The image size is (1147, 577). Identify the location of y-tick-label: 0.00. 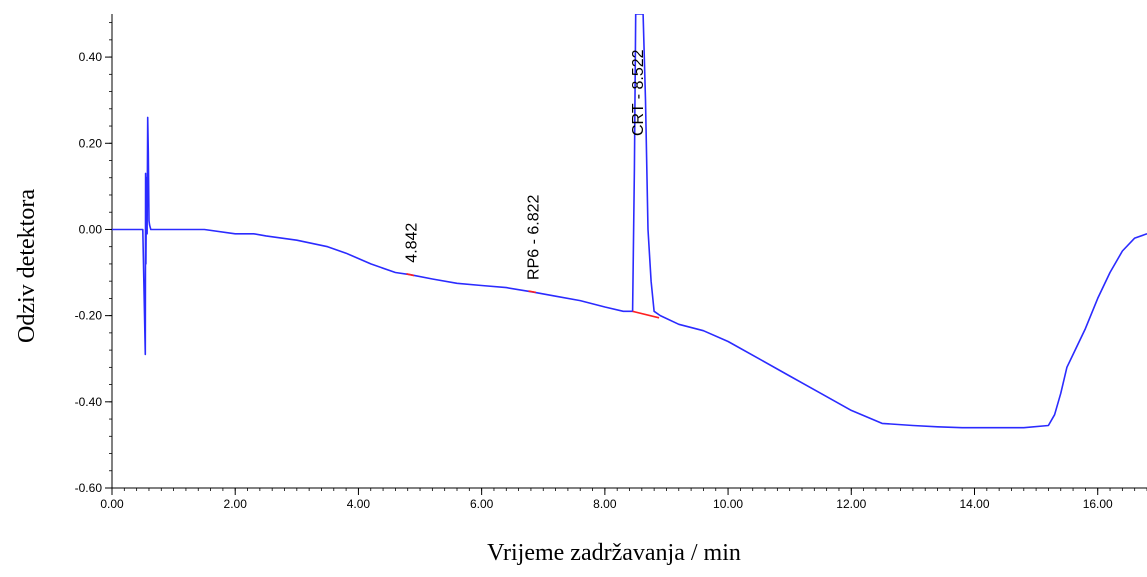
(91, 229).